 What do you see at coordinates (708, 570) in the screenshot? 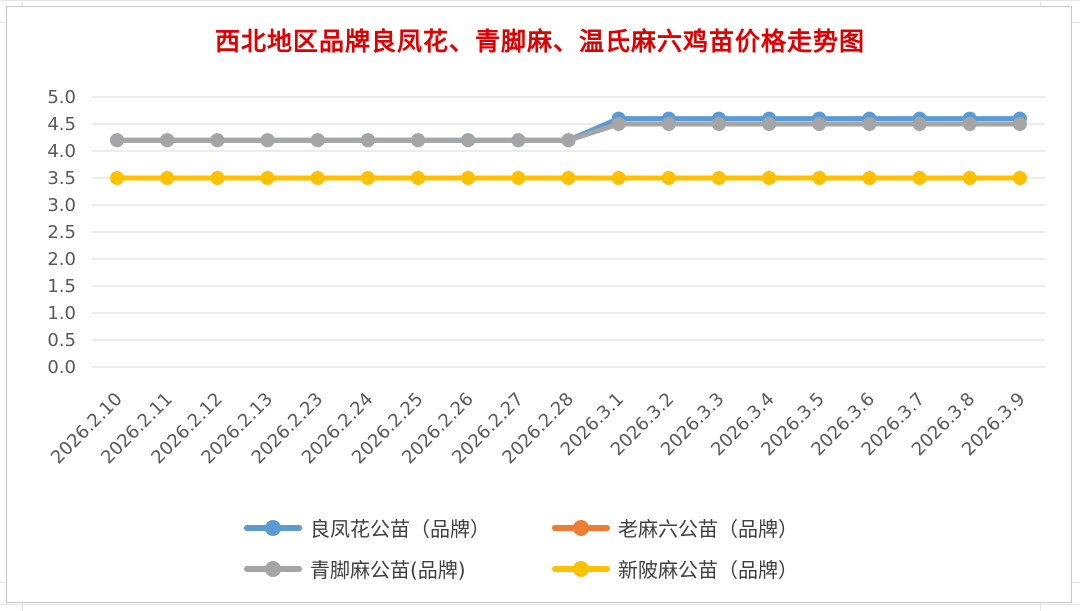
I see `legend-label: 新陂麻公苗（品牌）` at bounding box center [708, 570].